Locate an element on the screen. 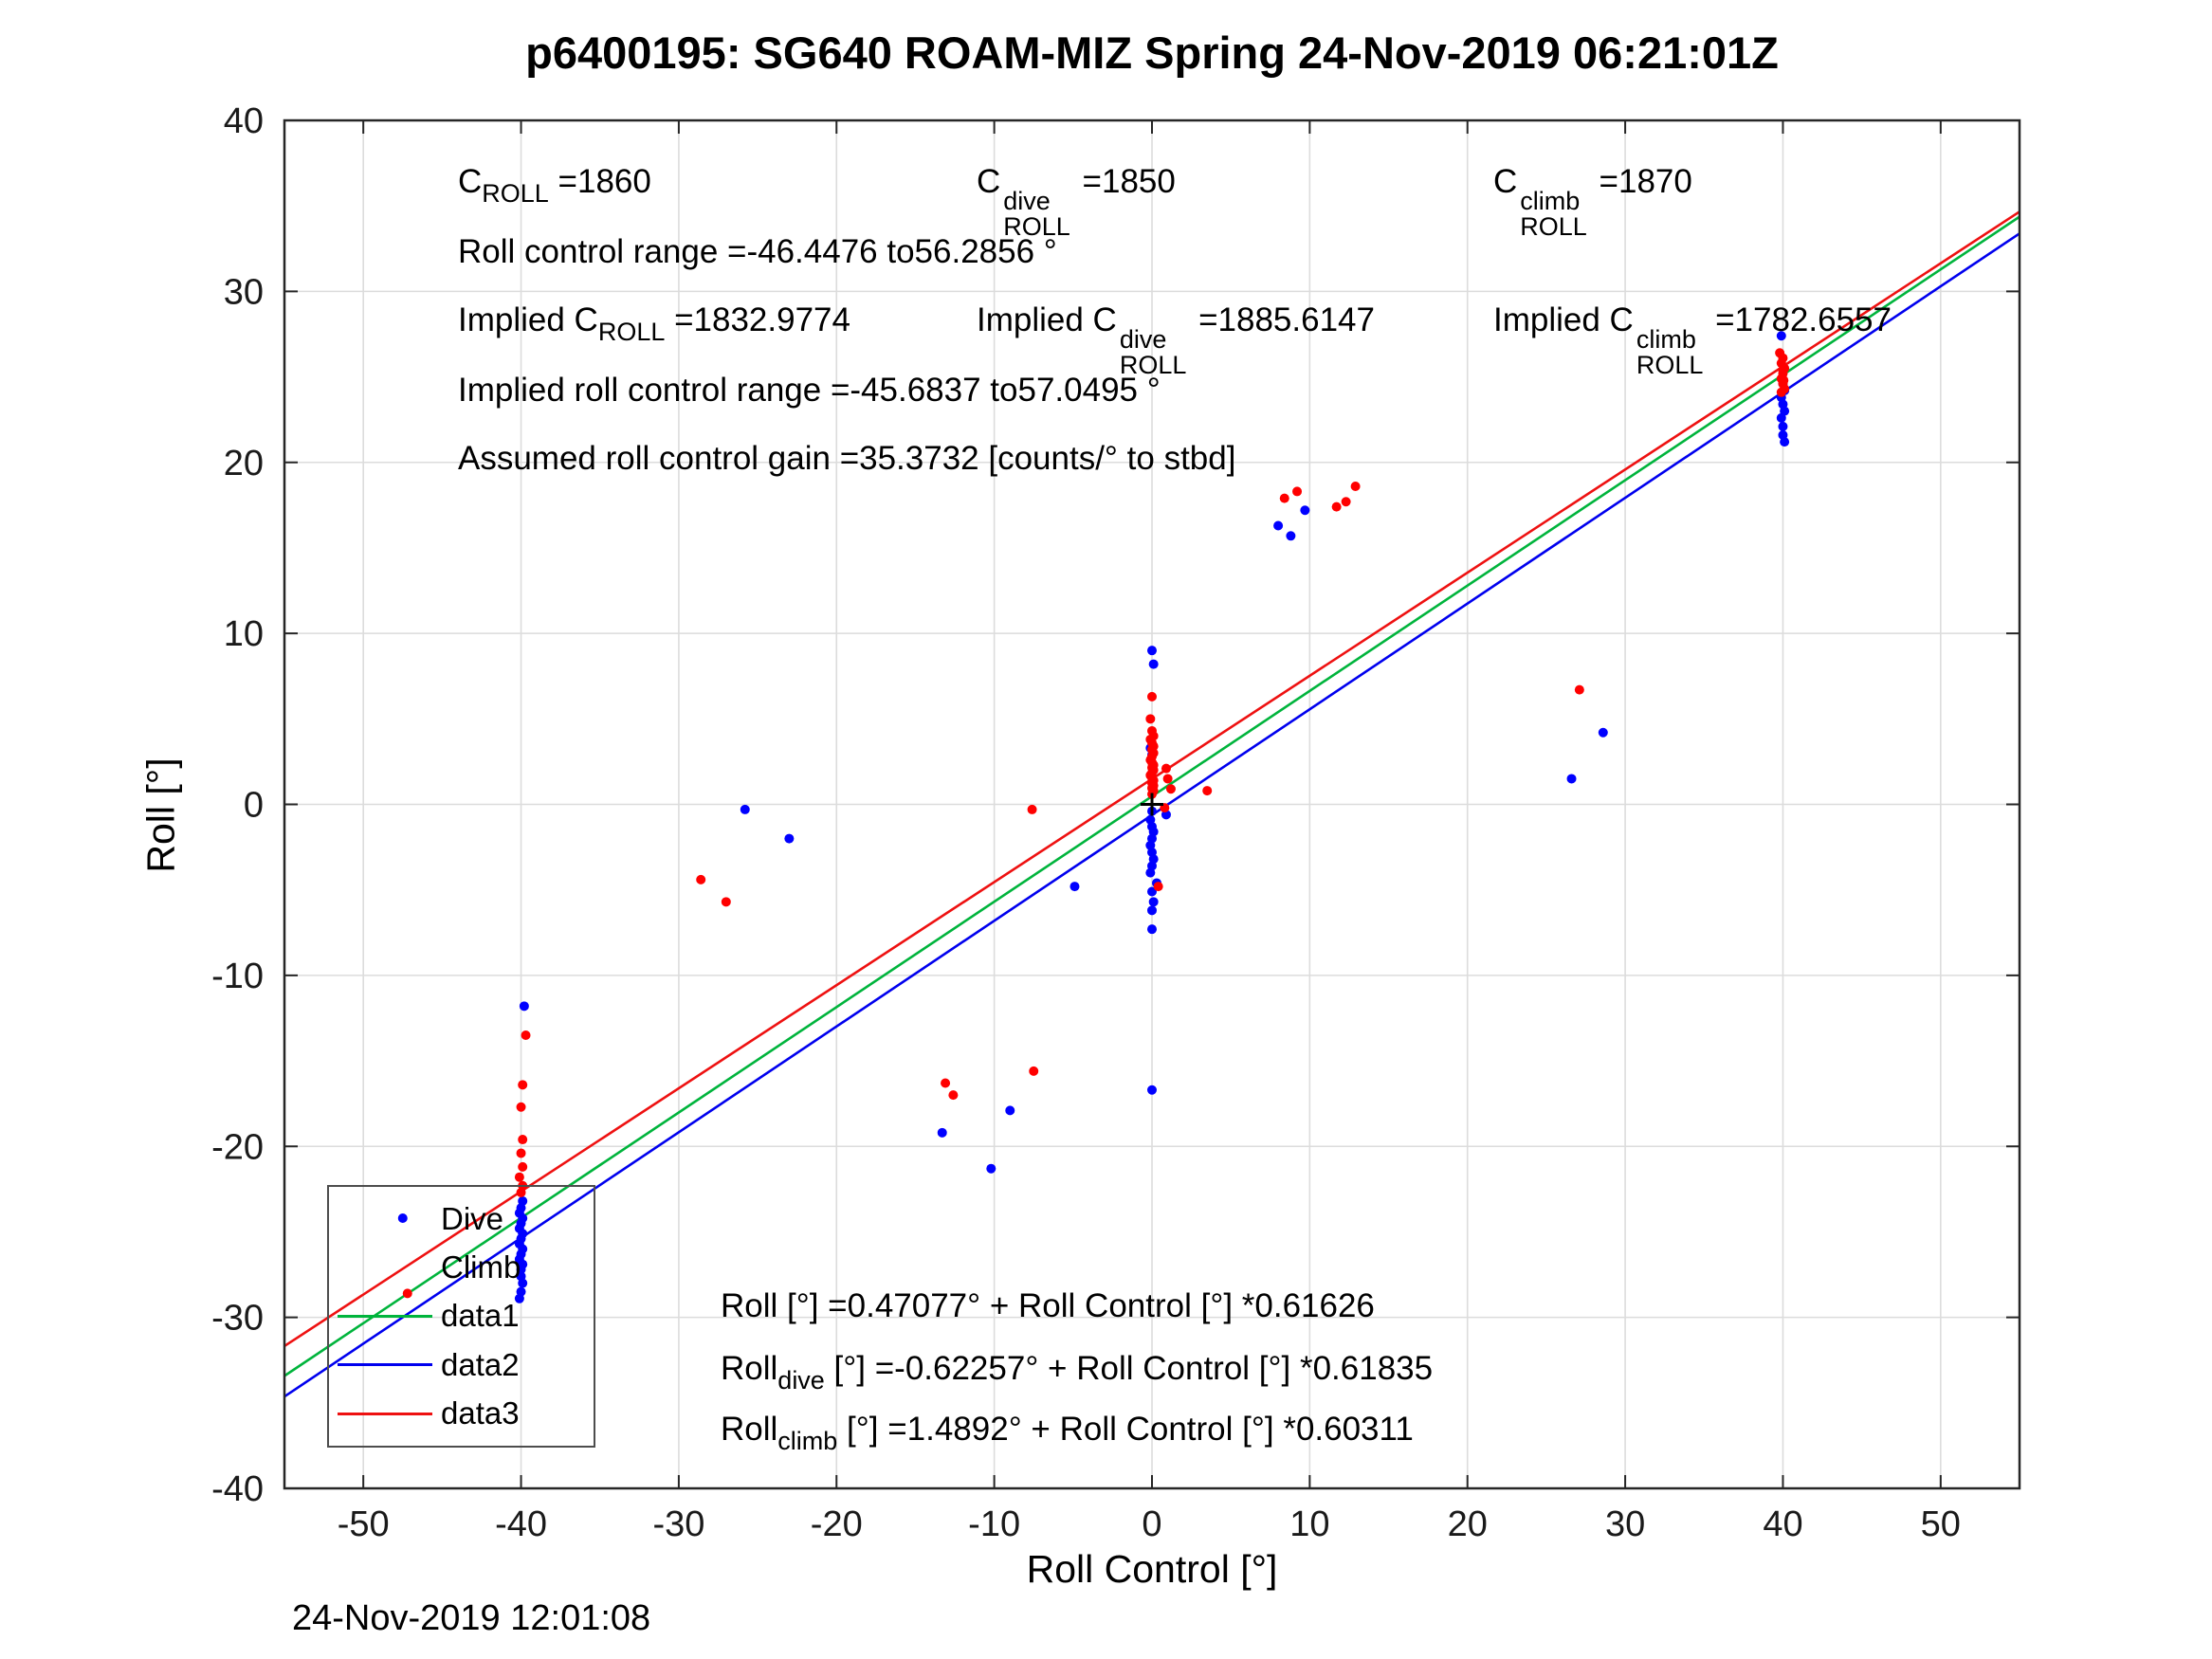  legend-item-data3: data3 is located at coordinates (461, 1413).